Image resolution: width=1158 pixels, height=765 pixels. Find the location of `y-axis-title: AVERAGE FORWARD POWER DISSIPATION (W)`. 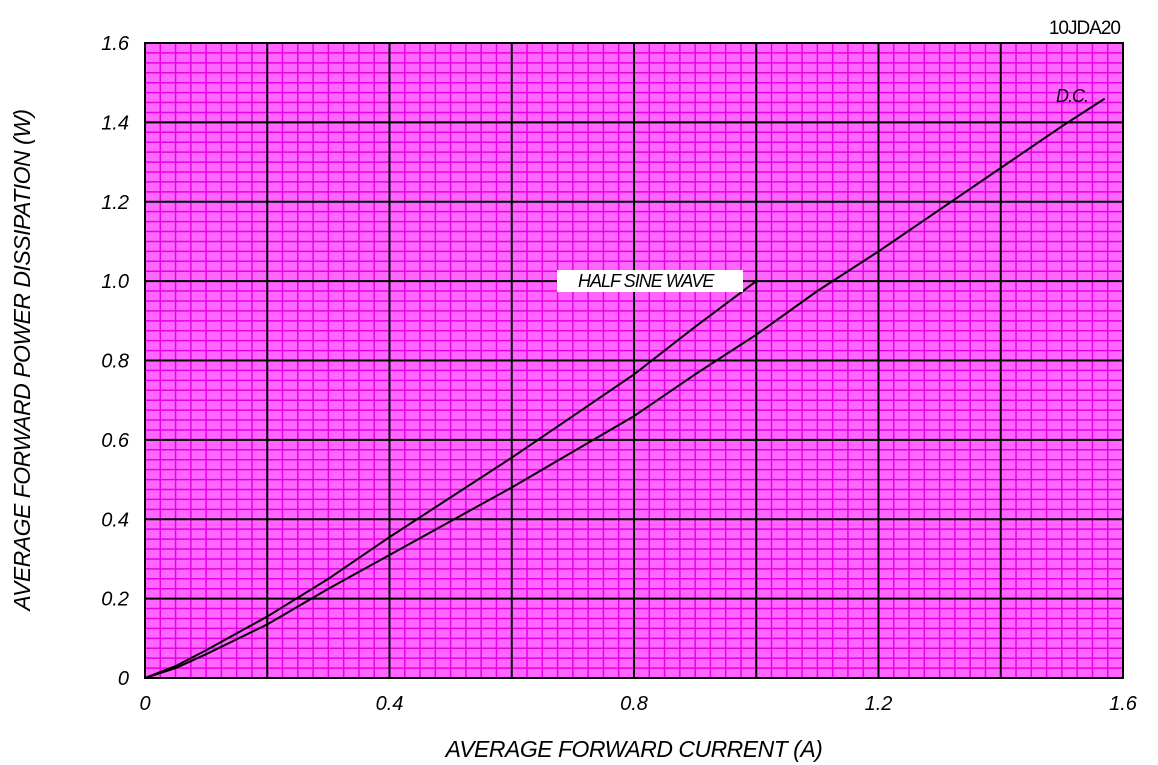

y-axis-title: AVERAGE FORWARD POWER DISSIPATION (W) is located at coordinates (22, 360).